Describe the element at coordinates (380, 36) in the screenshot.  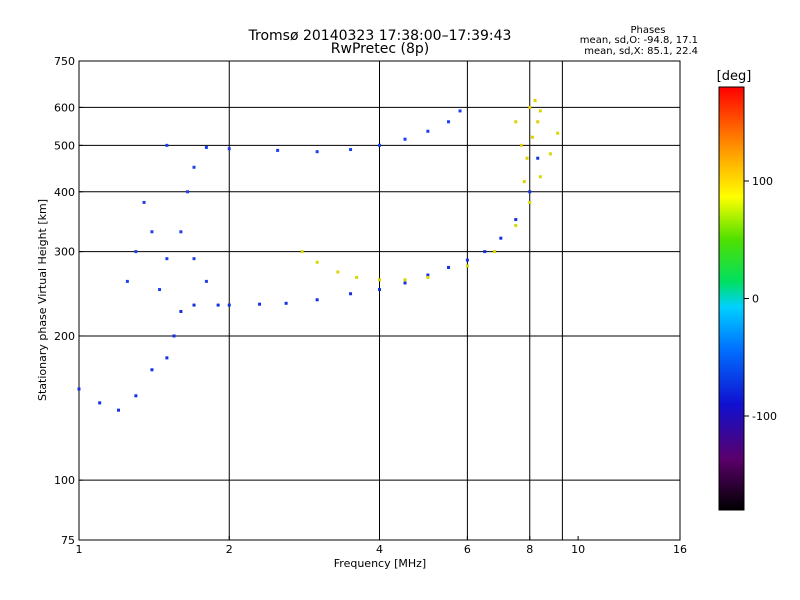
I see `chart-title: Tromsø 20140323 17:38:00–17:39:43` at that location.